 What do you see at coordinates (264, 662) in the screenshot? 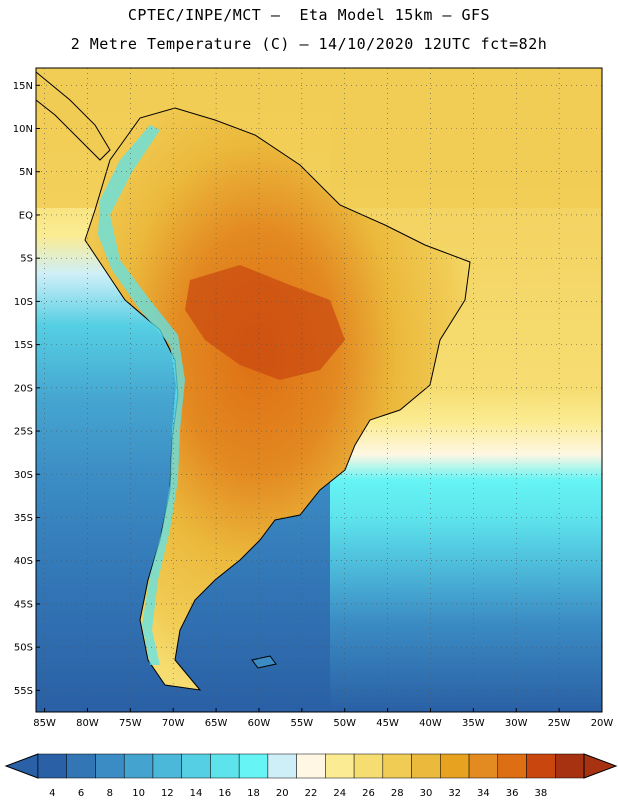
I see `falkland-islands` at bounding box center [264, 662].